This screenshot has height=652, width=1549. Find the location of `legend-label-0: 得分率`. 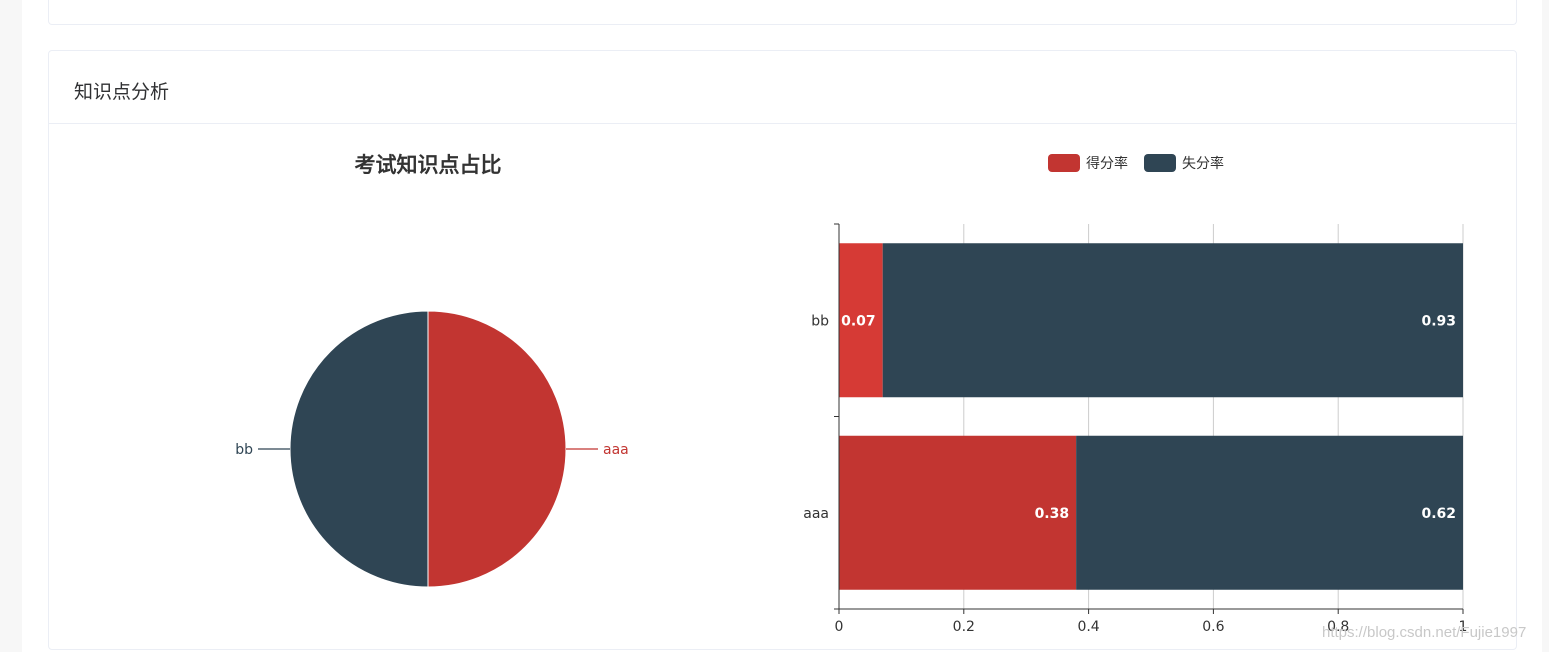

legend-label-0: 得分率 is located at coordinates (1107, 163).